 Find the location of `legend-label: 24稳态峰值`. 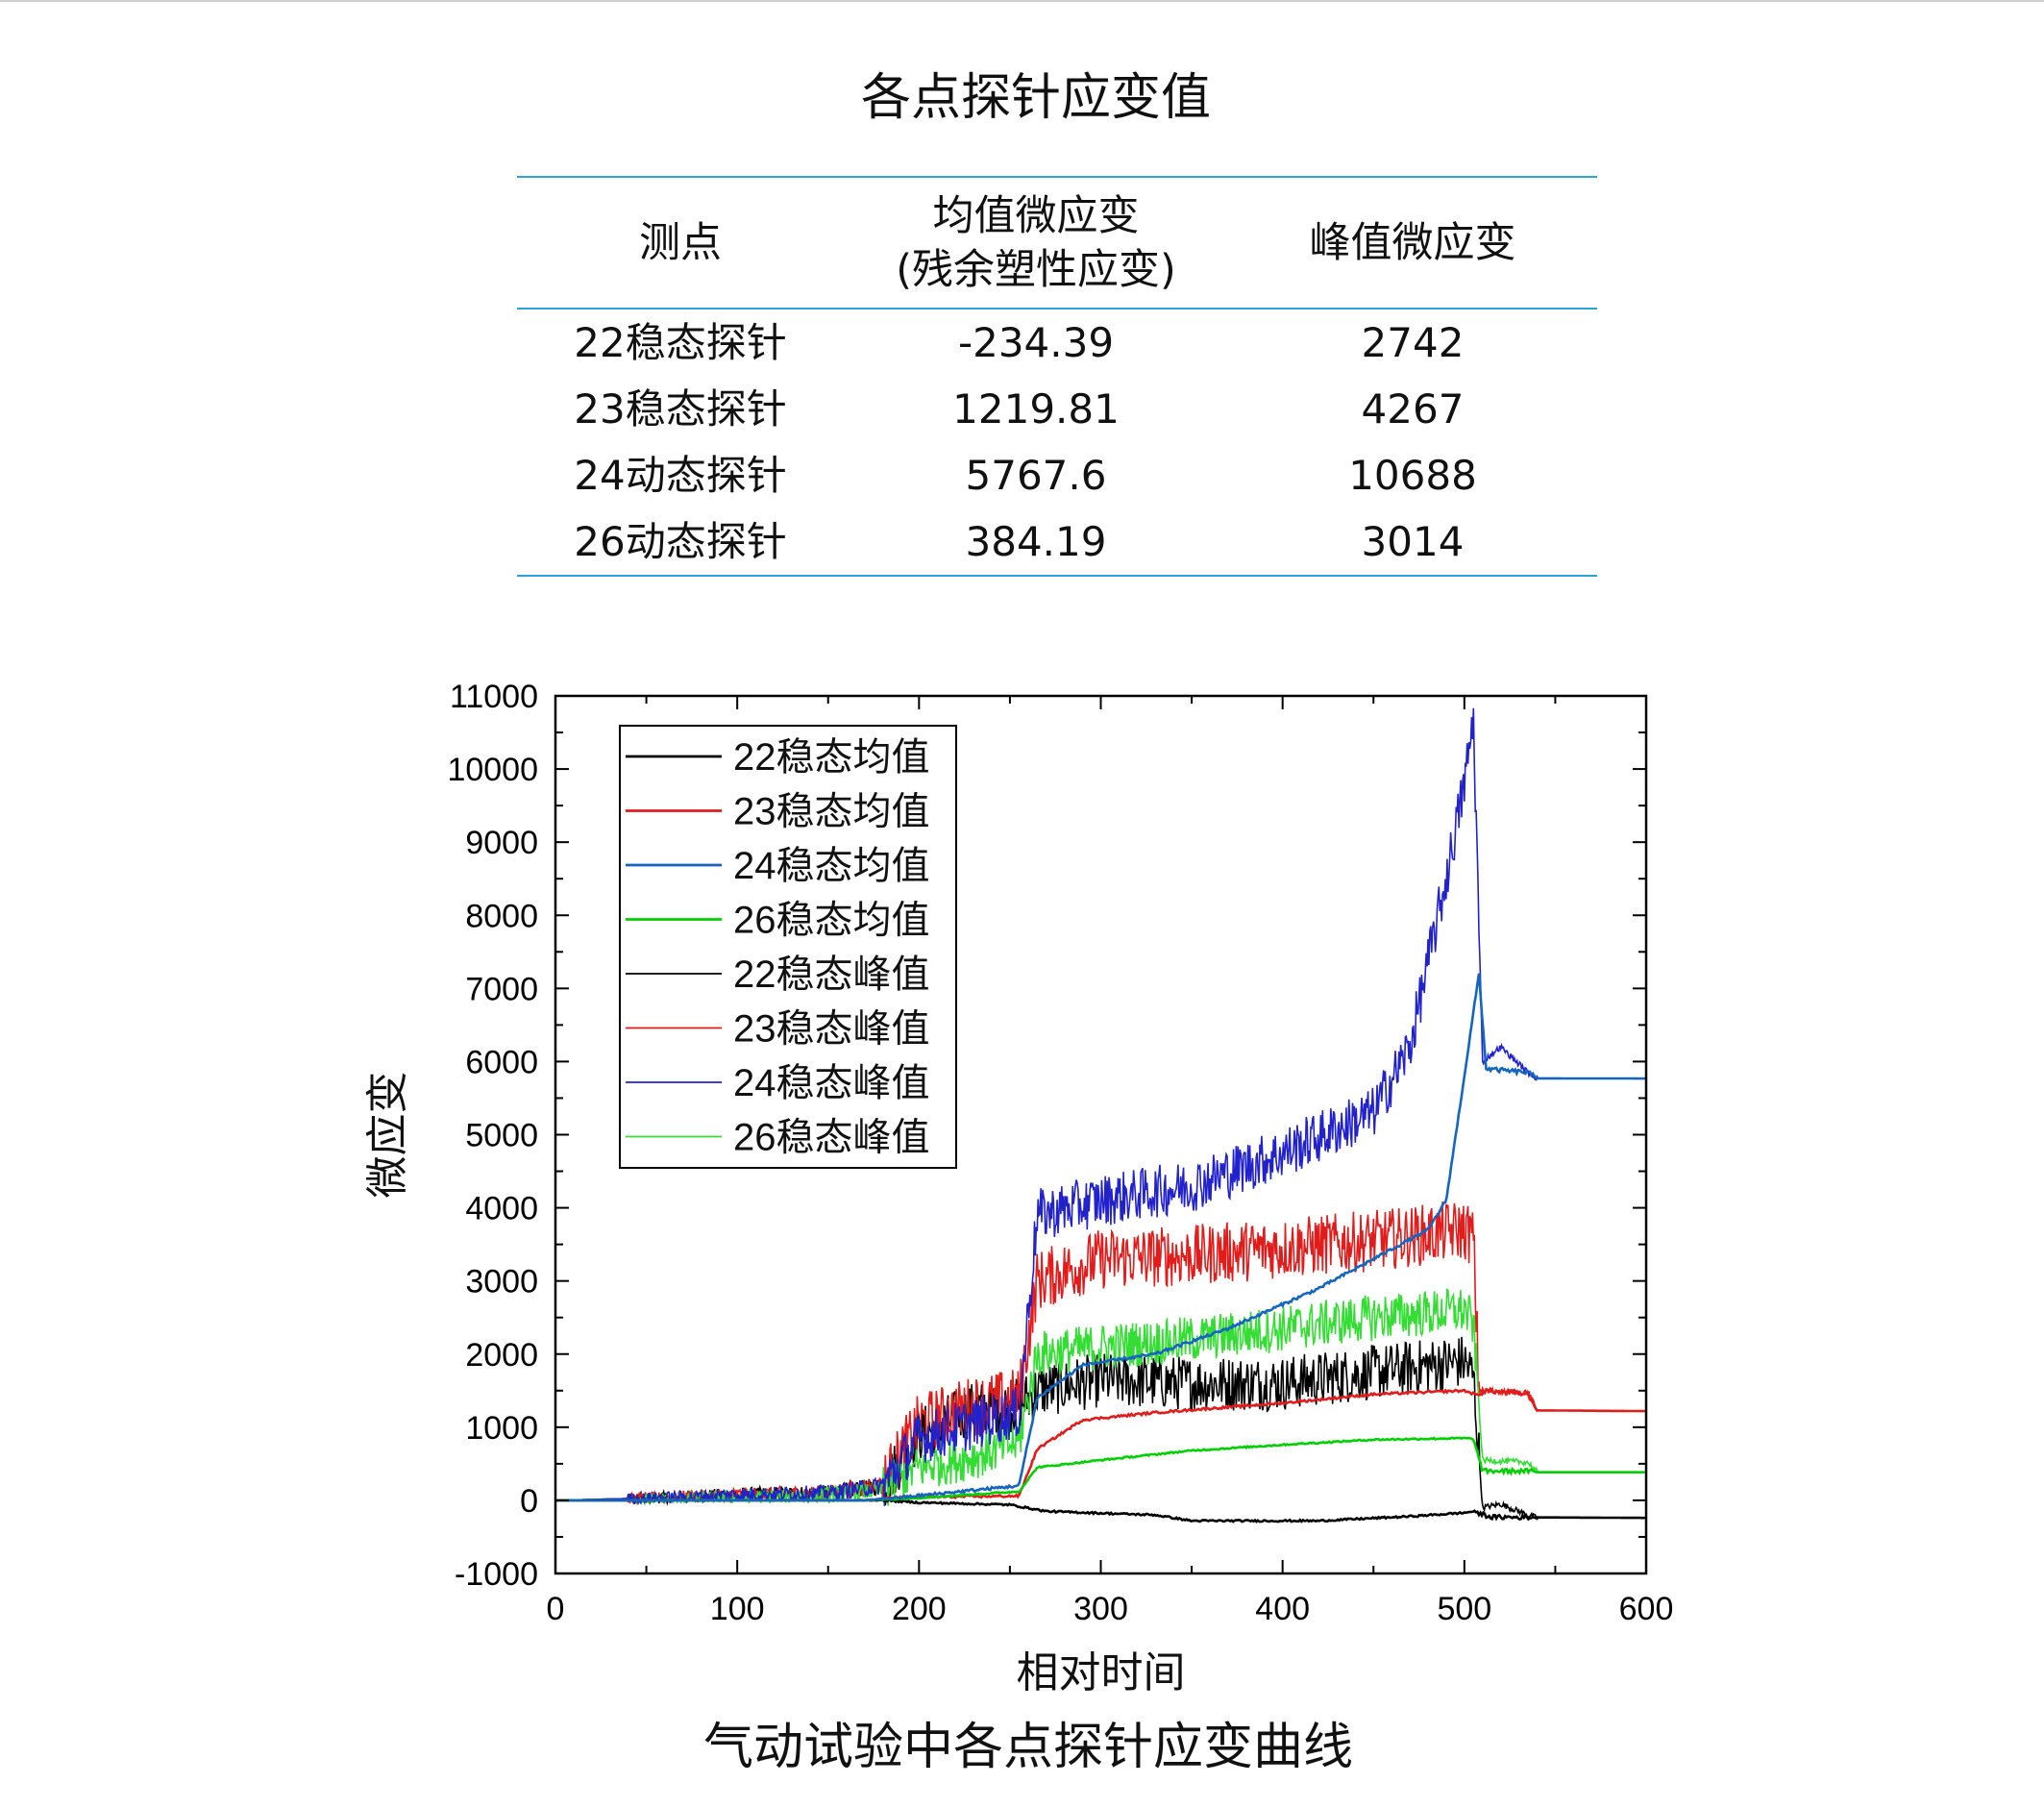

legend-label: 24稳态峰值 is located at coordinates (831, 1083).